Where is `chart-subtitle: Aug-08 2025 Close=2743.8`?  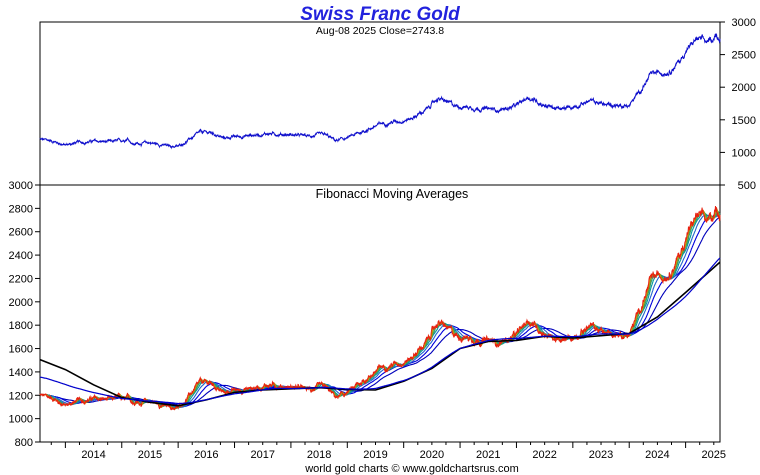
chart-subtitle: Aug-08 2025 Close=2743.8 is located at coordinates (380, 31).